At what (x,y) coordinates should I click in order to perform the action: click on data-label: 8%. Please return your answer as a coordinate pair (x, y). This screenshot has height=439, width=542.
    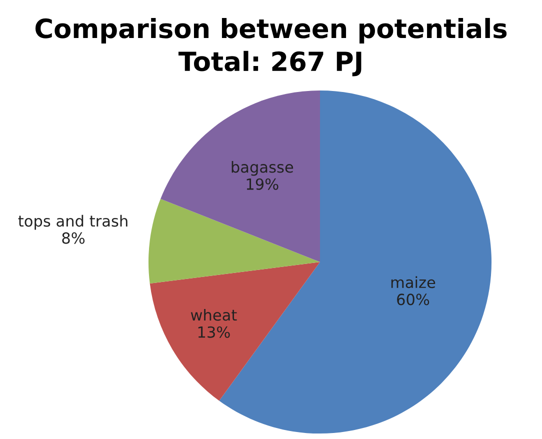
    Looking at the image, I should click on (73, 238).